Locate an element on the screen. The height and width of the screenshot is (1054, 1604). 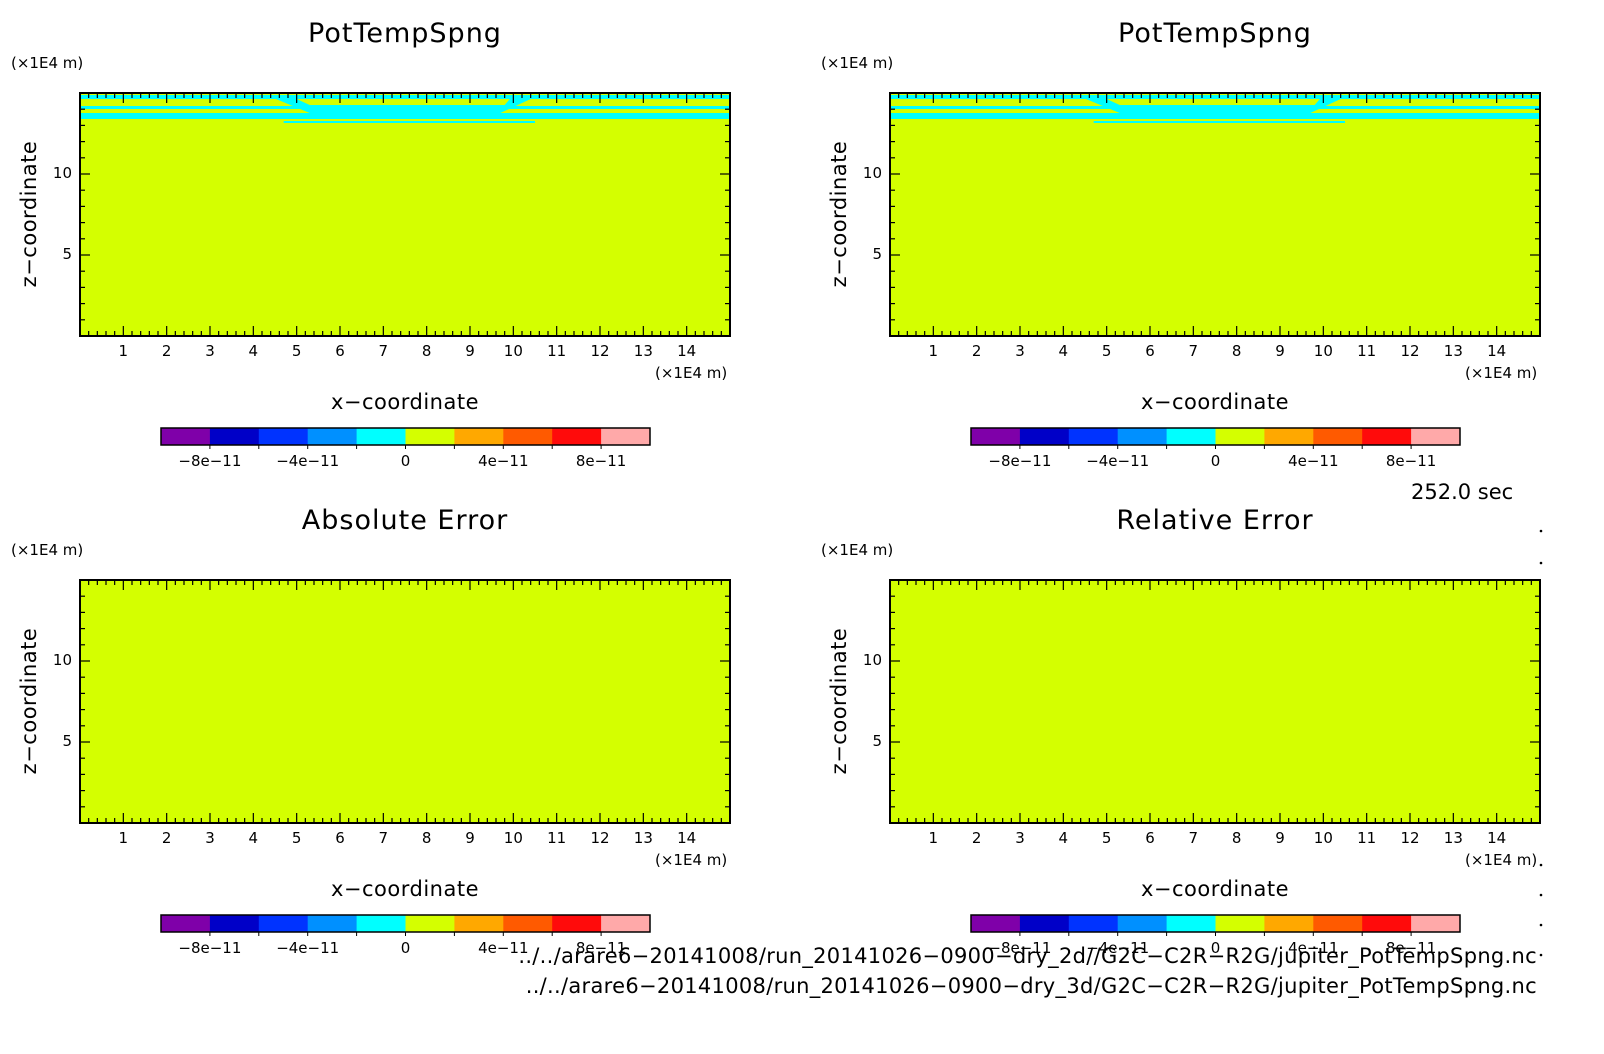
colorbar is located at coordinates (405, 438).